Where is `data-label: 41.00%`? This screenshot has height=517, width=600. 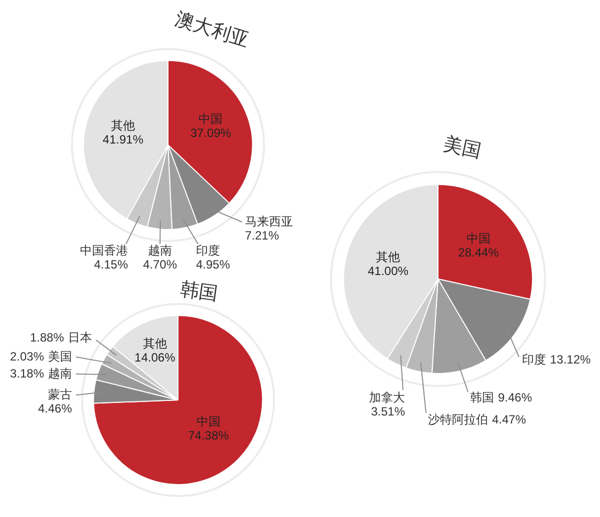 data-label: 41.00% is located at coordinates (388, 271).